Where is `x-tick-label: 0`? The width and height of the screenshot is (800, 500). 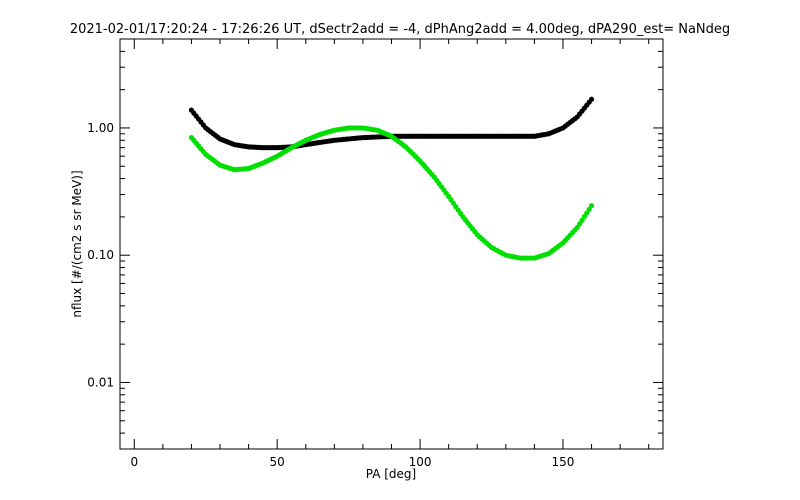 x-tick-label: 0 is located at coordinates (134, 462).